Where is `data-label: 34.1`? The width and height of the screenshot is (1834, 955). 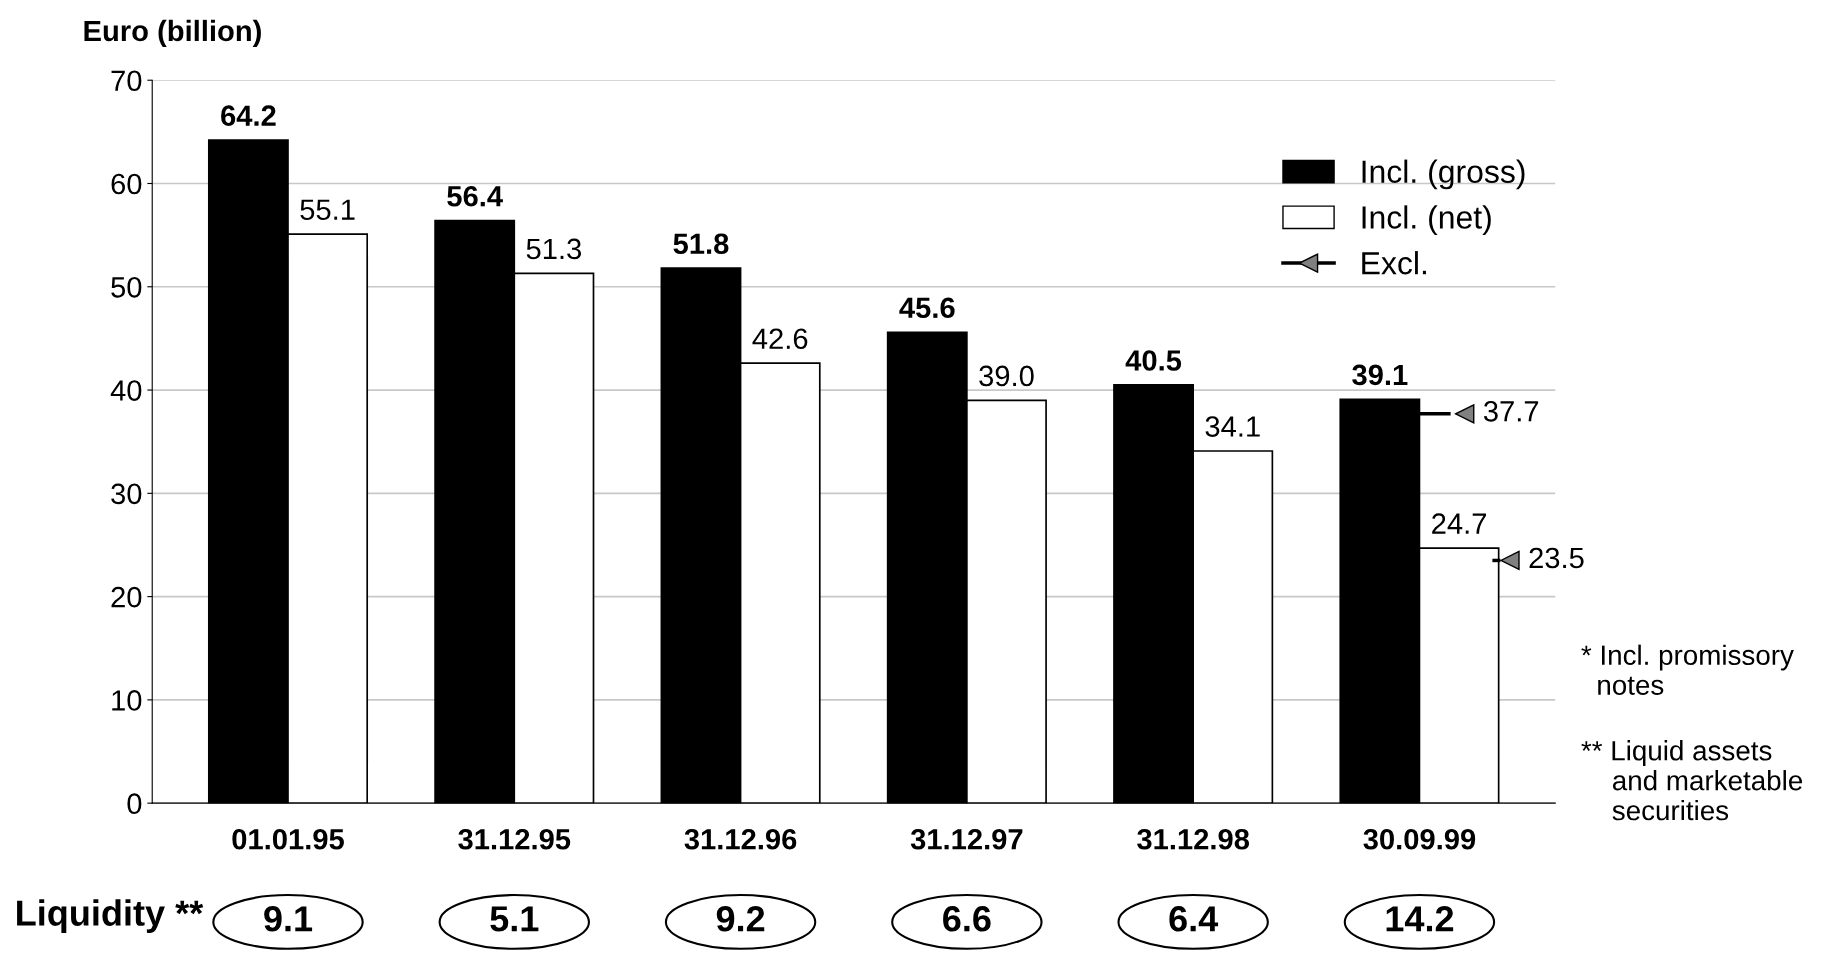
data-label: 34.1 is located at coordinates (1232, 426).